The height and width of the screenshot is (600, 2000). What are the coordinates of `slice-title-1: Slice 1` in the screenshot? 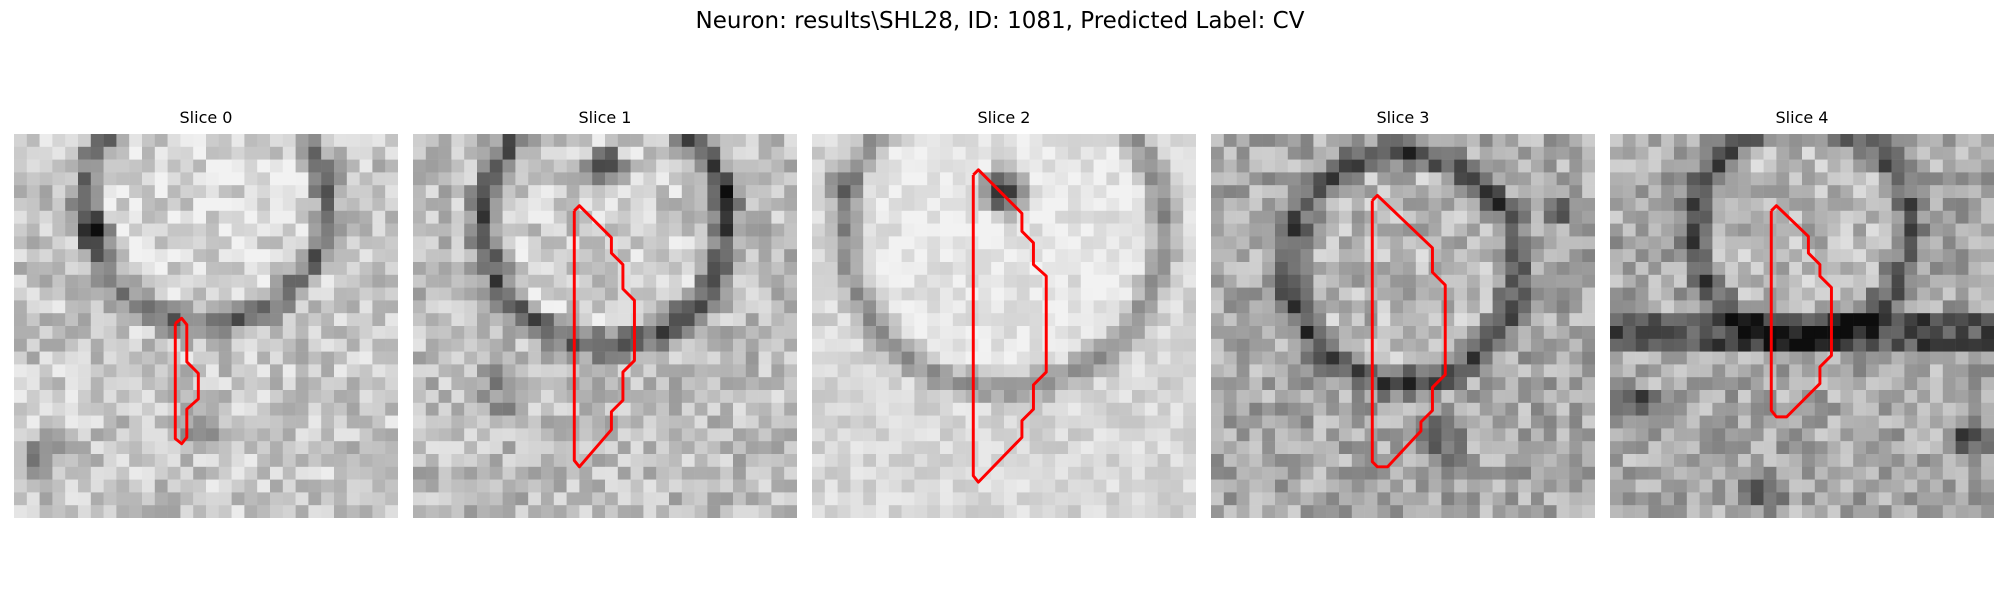 It's located at (605, 118).